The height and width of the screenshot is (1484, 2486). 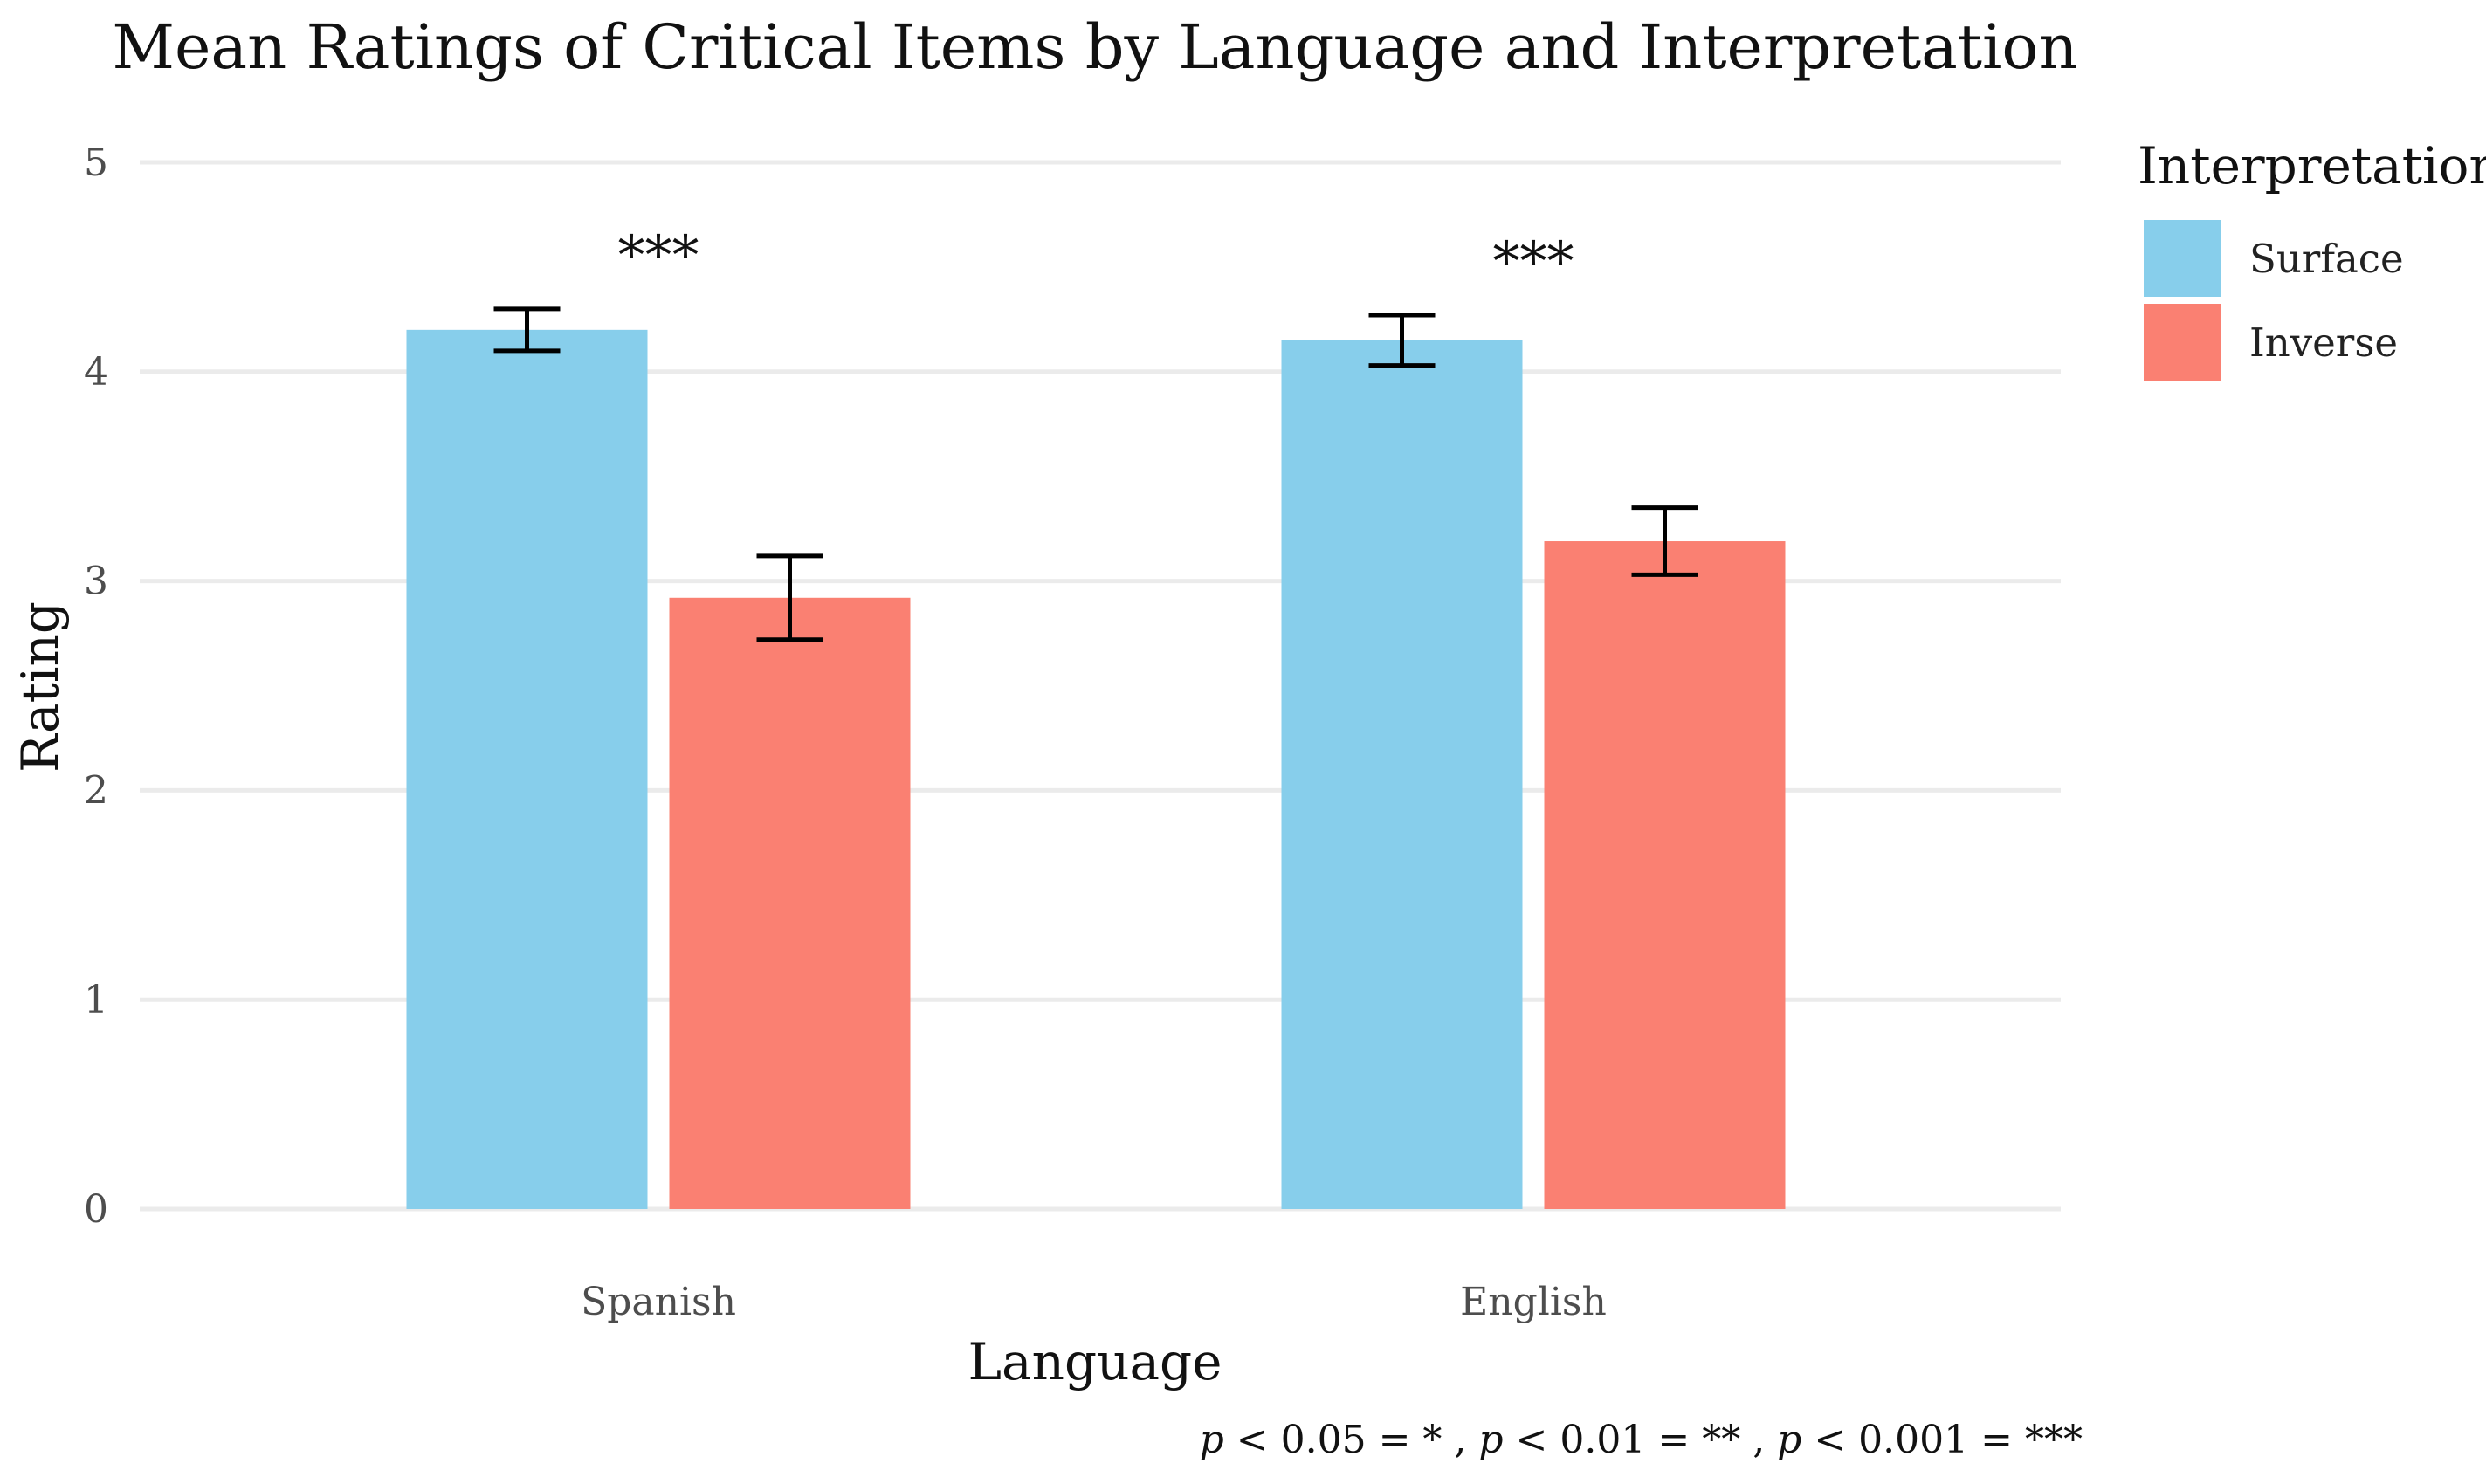 What do you see at coordinates (96, 373) in the screenshot?
I see `y-tick-label: 4` at bounding box center [96, 373].